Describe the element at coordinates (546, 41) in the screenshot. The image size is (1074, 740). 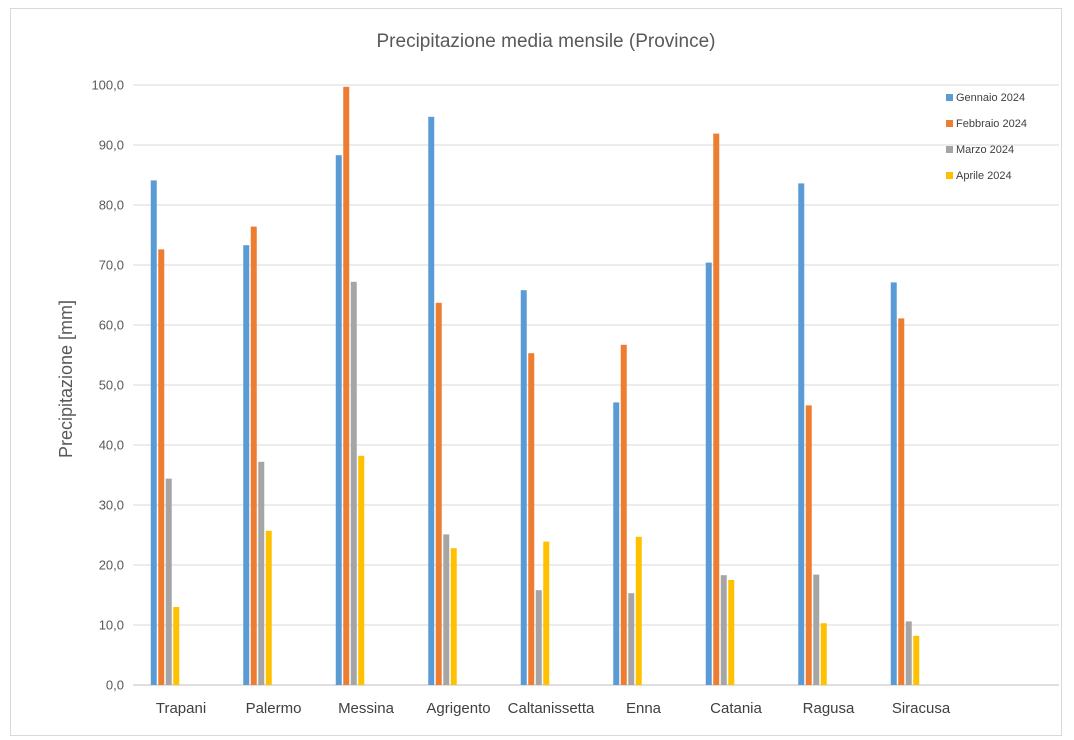
I see `chart-title: Precipitazione media mensile (Province)` at that location.